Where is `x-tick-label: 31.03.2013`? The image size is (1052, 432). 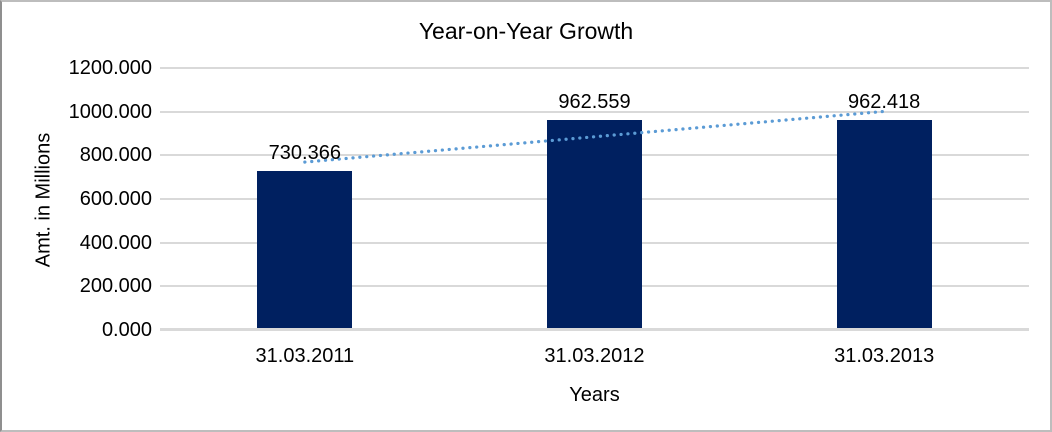 x-tick-label: 31.03.2013 is located at coordinates (884, 356).